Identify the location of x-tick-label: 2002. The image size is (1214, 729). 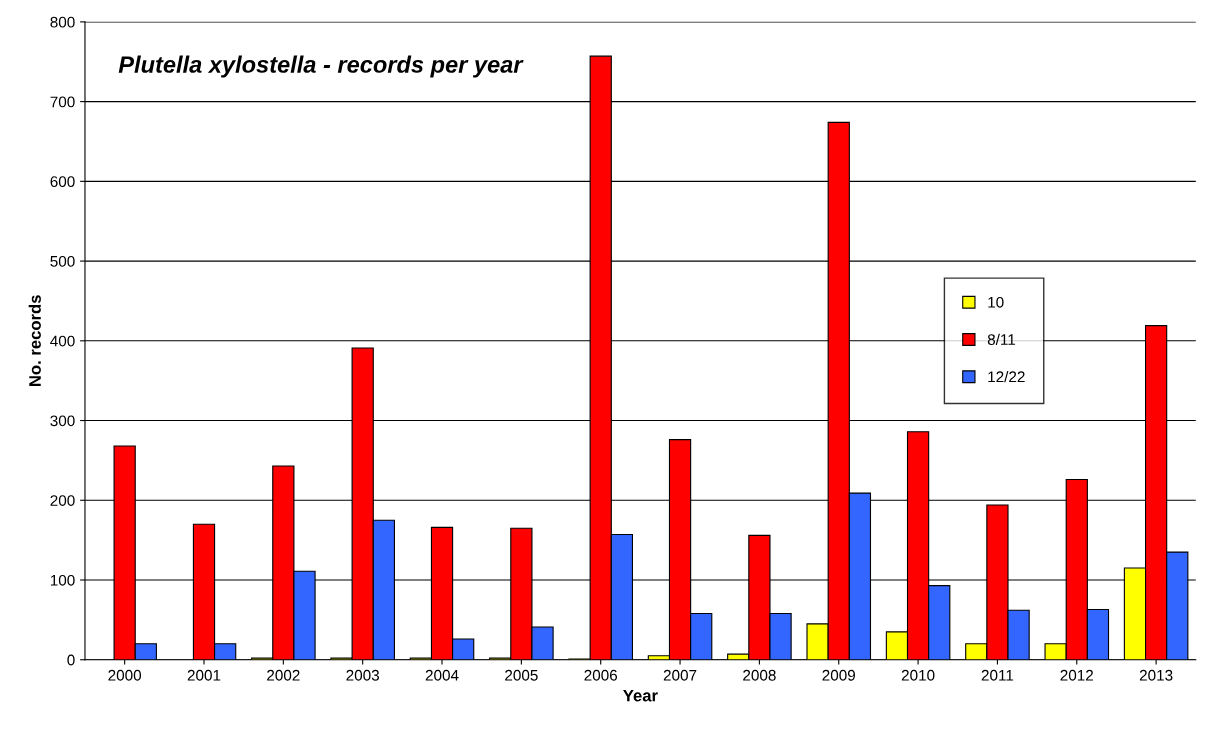
(283, 675).